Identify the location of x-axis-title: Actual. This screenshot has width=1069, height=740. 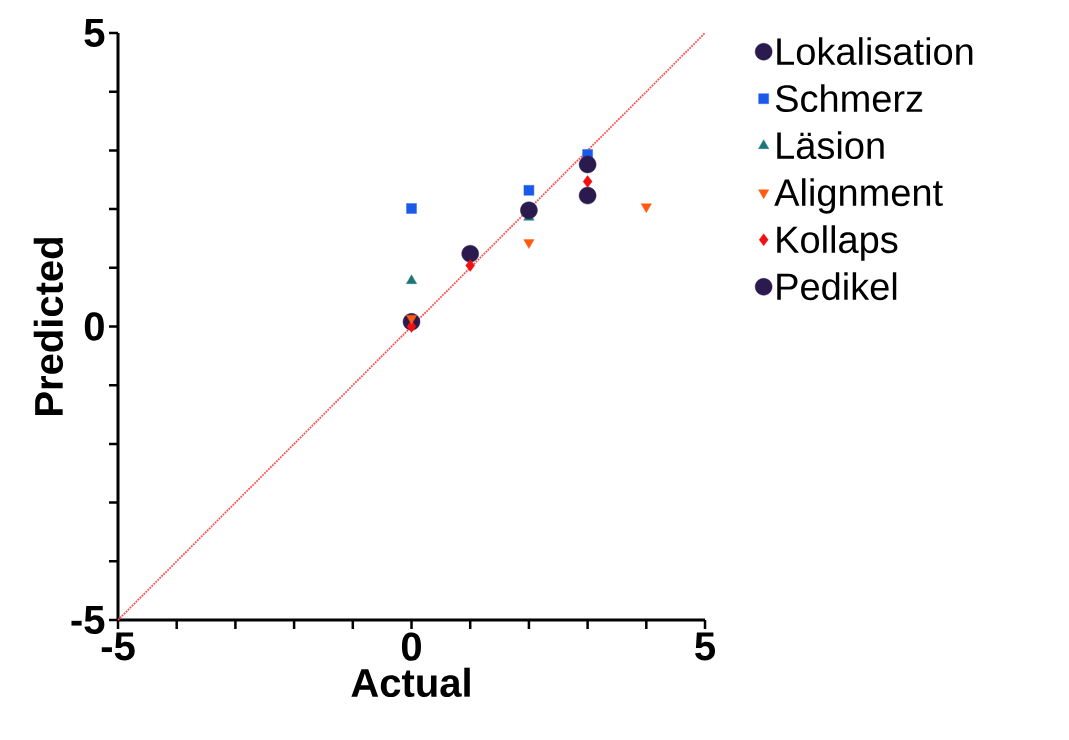
(410, 682).